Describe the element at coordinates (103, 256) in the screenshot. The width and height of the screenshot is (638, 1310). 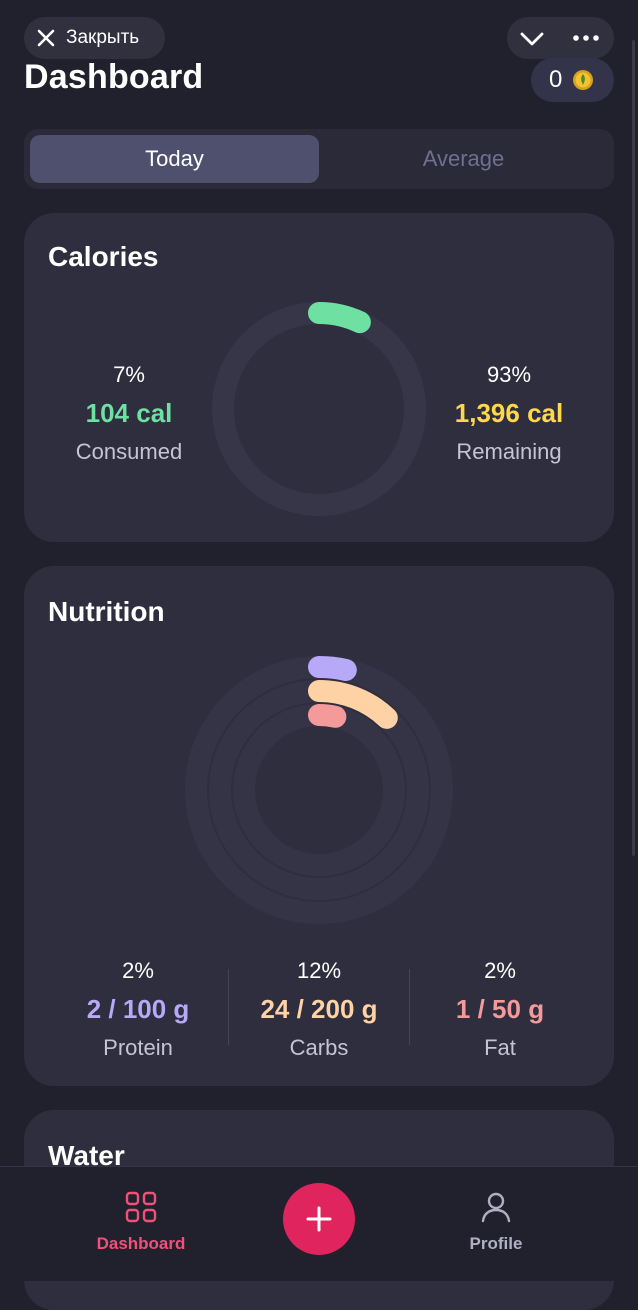
I see `calories-title: Calories` at that location.